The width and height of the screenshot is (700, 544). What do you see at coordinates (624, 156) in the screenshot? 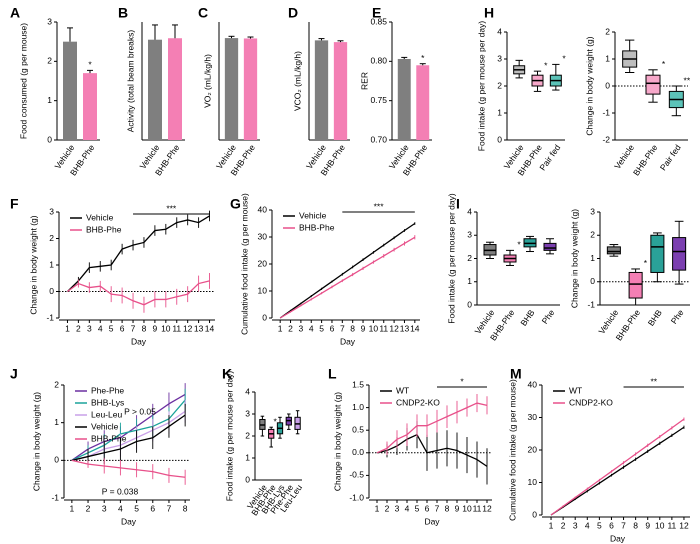
I see `x-tick-label: Vehicle` at bounding box center [624, 156].